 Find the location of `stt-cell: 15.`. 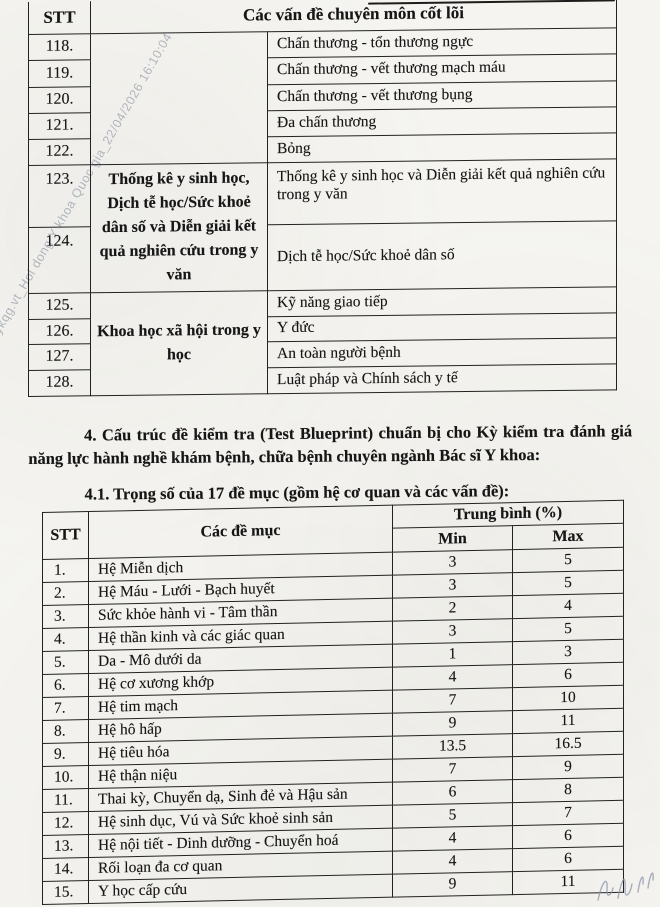

stt-cell: 15. is located at coordinates (65, 892).